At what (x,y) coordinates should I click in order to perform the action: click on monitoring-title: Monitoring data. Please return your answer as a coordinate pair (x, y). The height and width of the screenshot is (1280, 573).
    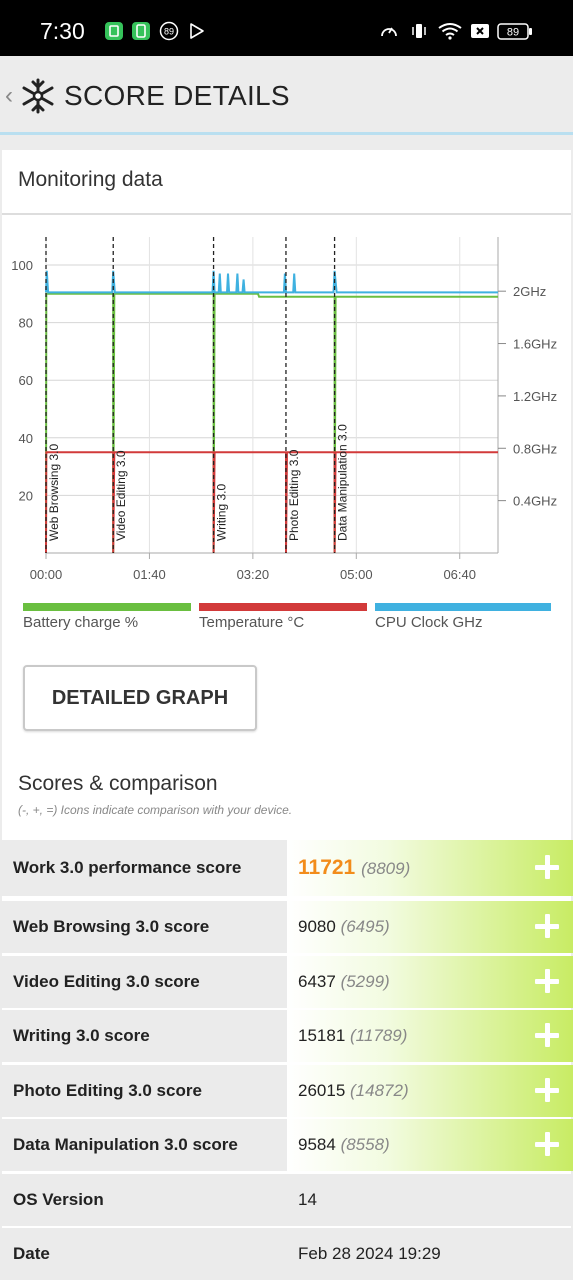
    Looking at the image, I should click on (90, 179).